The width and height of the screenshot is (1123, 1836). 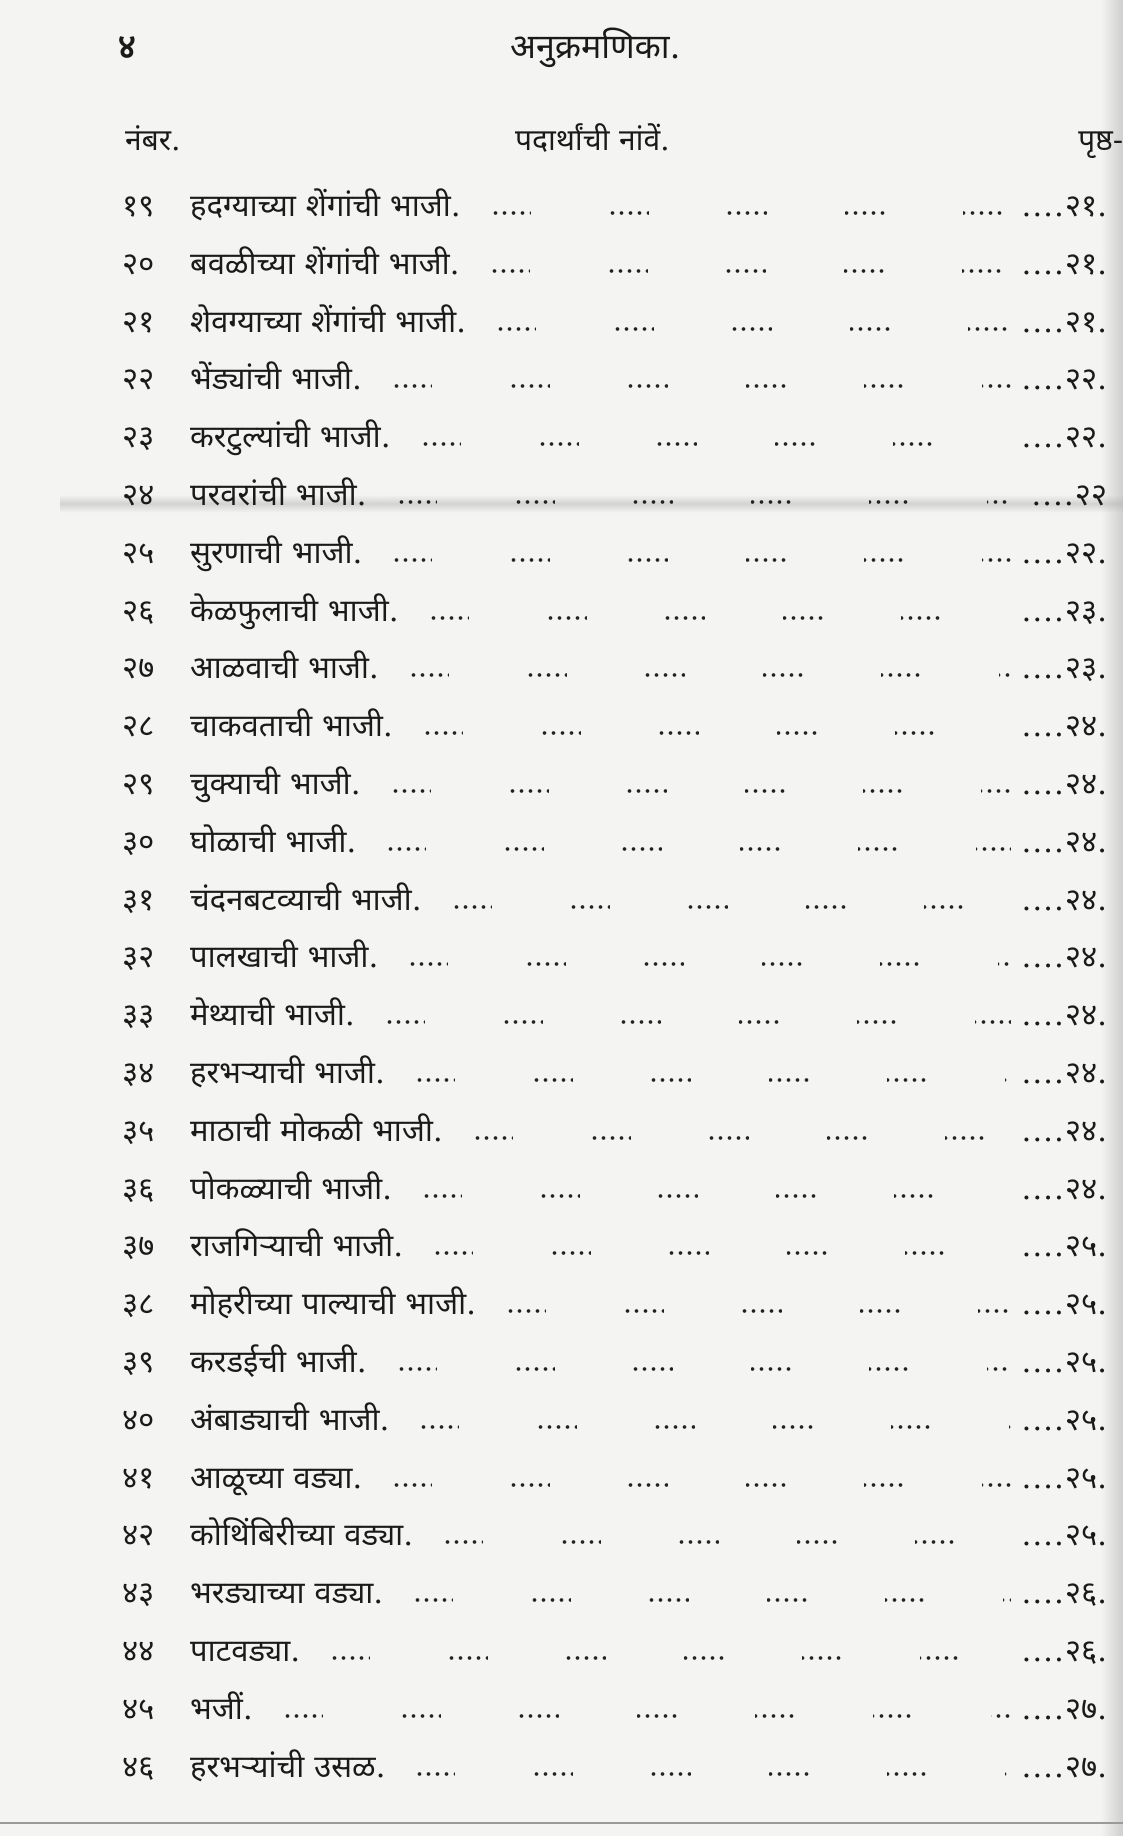 I want to click on entry-name: आळवाची भाजी., so click(x=284, y=668).